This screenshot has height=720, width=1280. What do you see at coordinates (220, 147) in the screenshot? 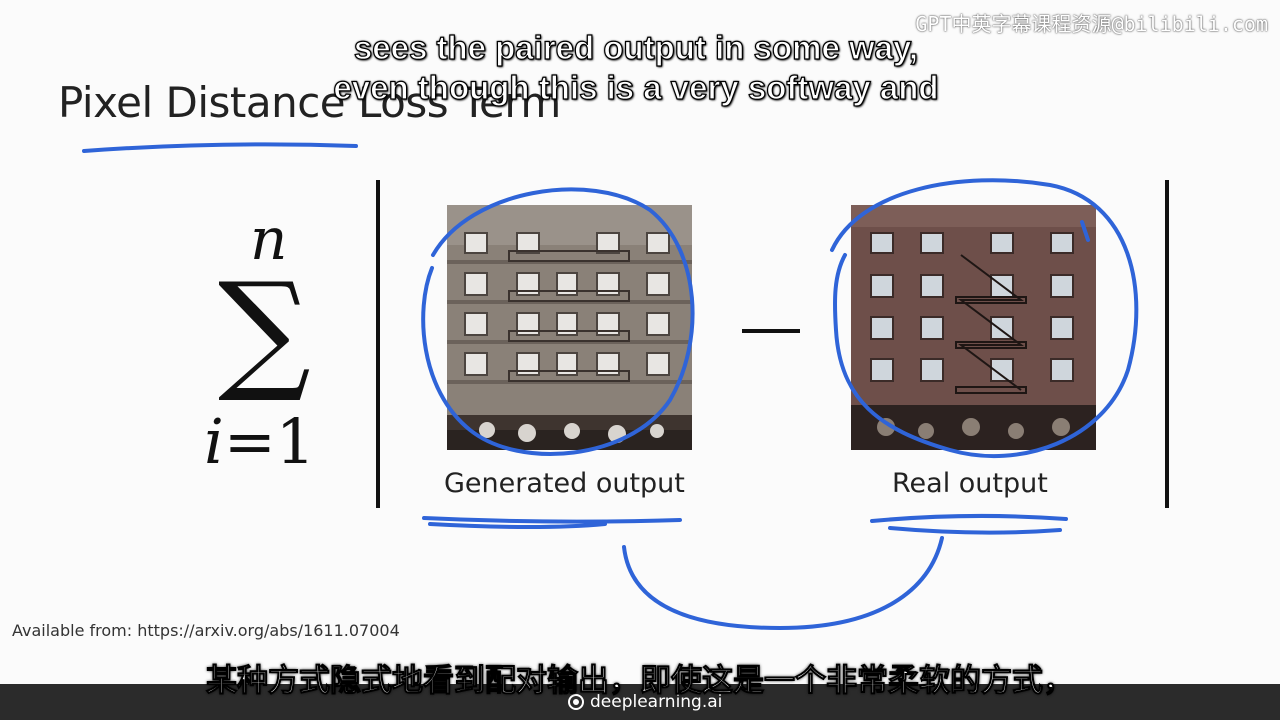
I see `title-underline` at bounding box center [220, 147].